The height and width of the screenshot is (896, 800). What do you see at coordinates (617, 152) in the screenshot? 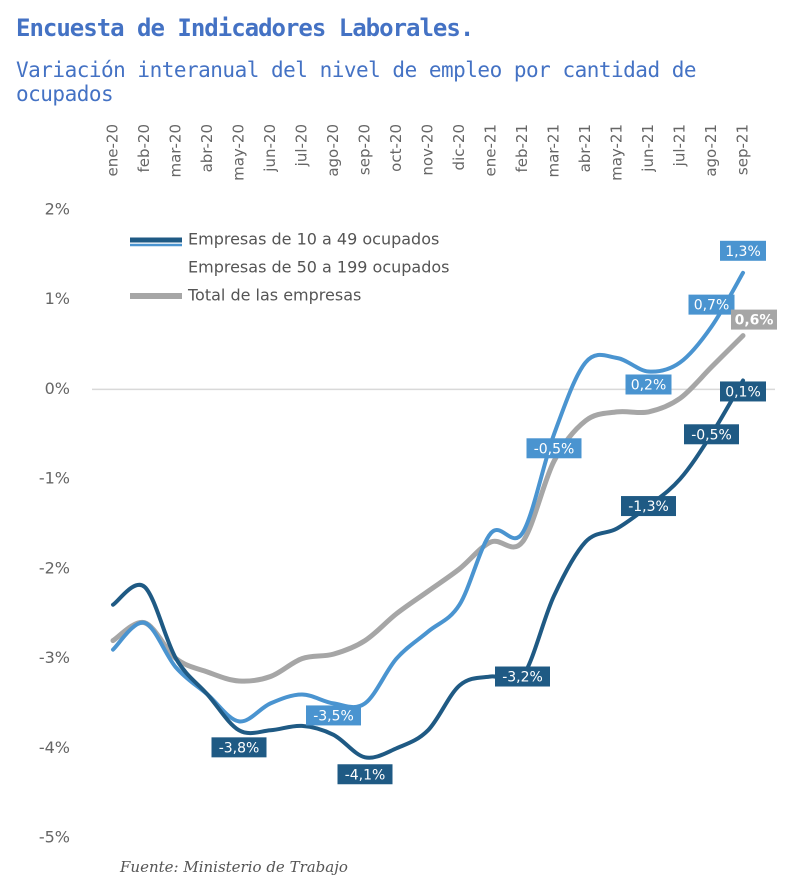
I see `x-tick-label: may-21` at bounding box center [617, 152].